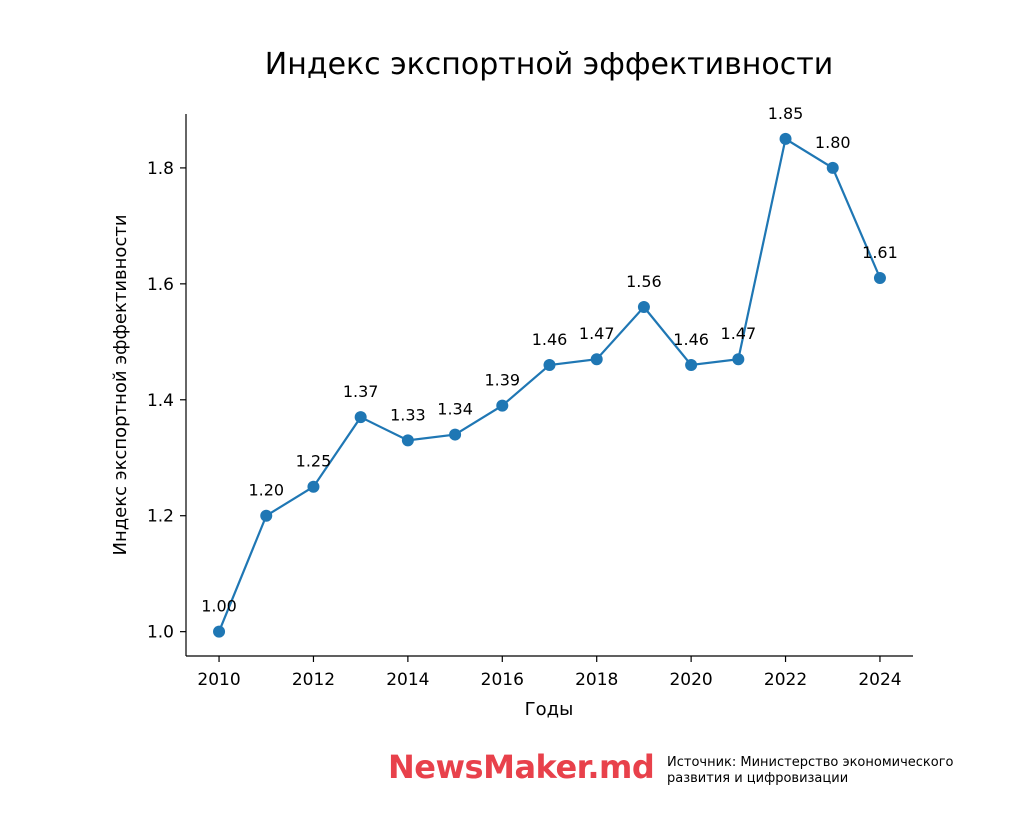  Describe the element at coordinates (690, 680) in the screenshot. I see `x-tick-label: 2020` at that location.